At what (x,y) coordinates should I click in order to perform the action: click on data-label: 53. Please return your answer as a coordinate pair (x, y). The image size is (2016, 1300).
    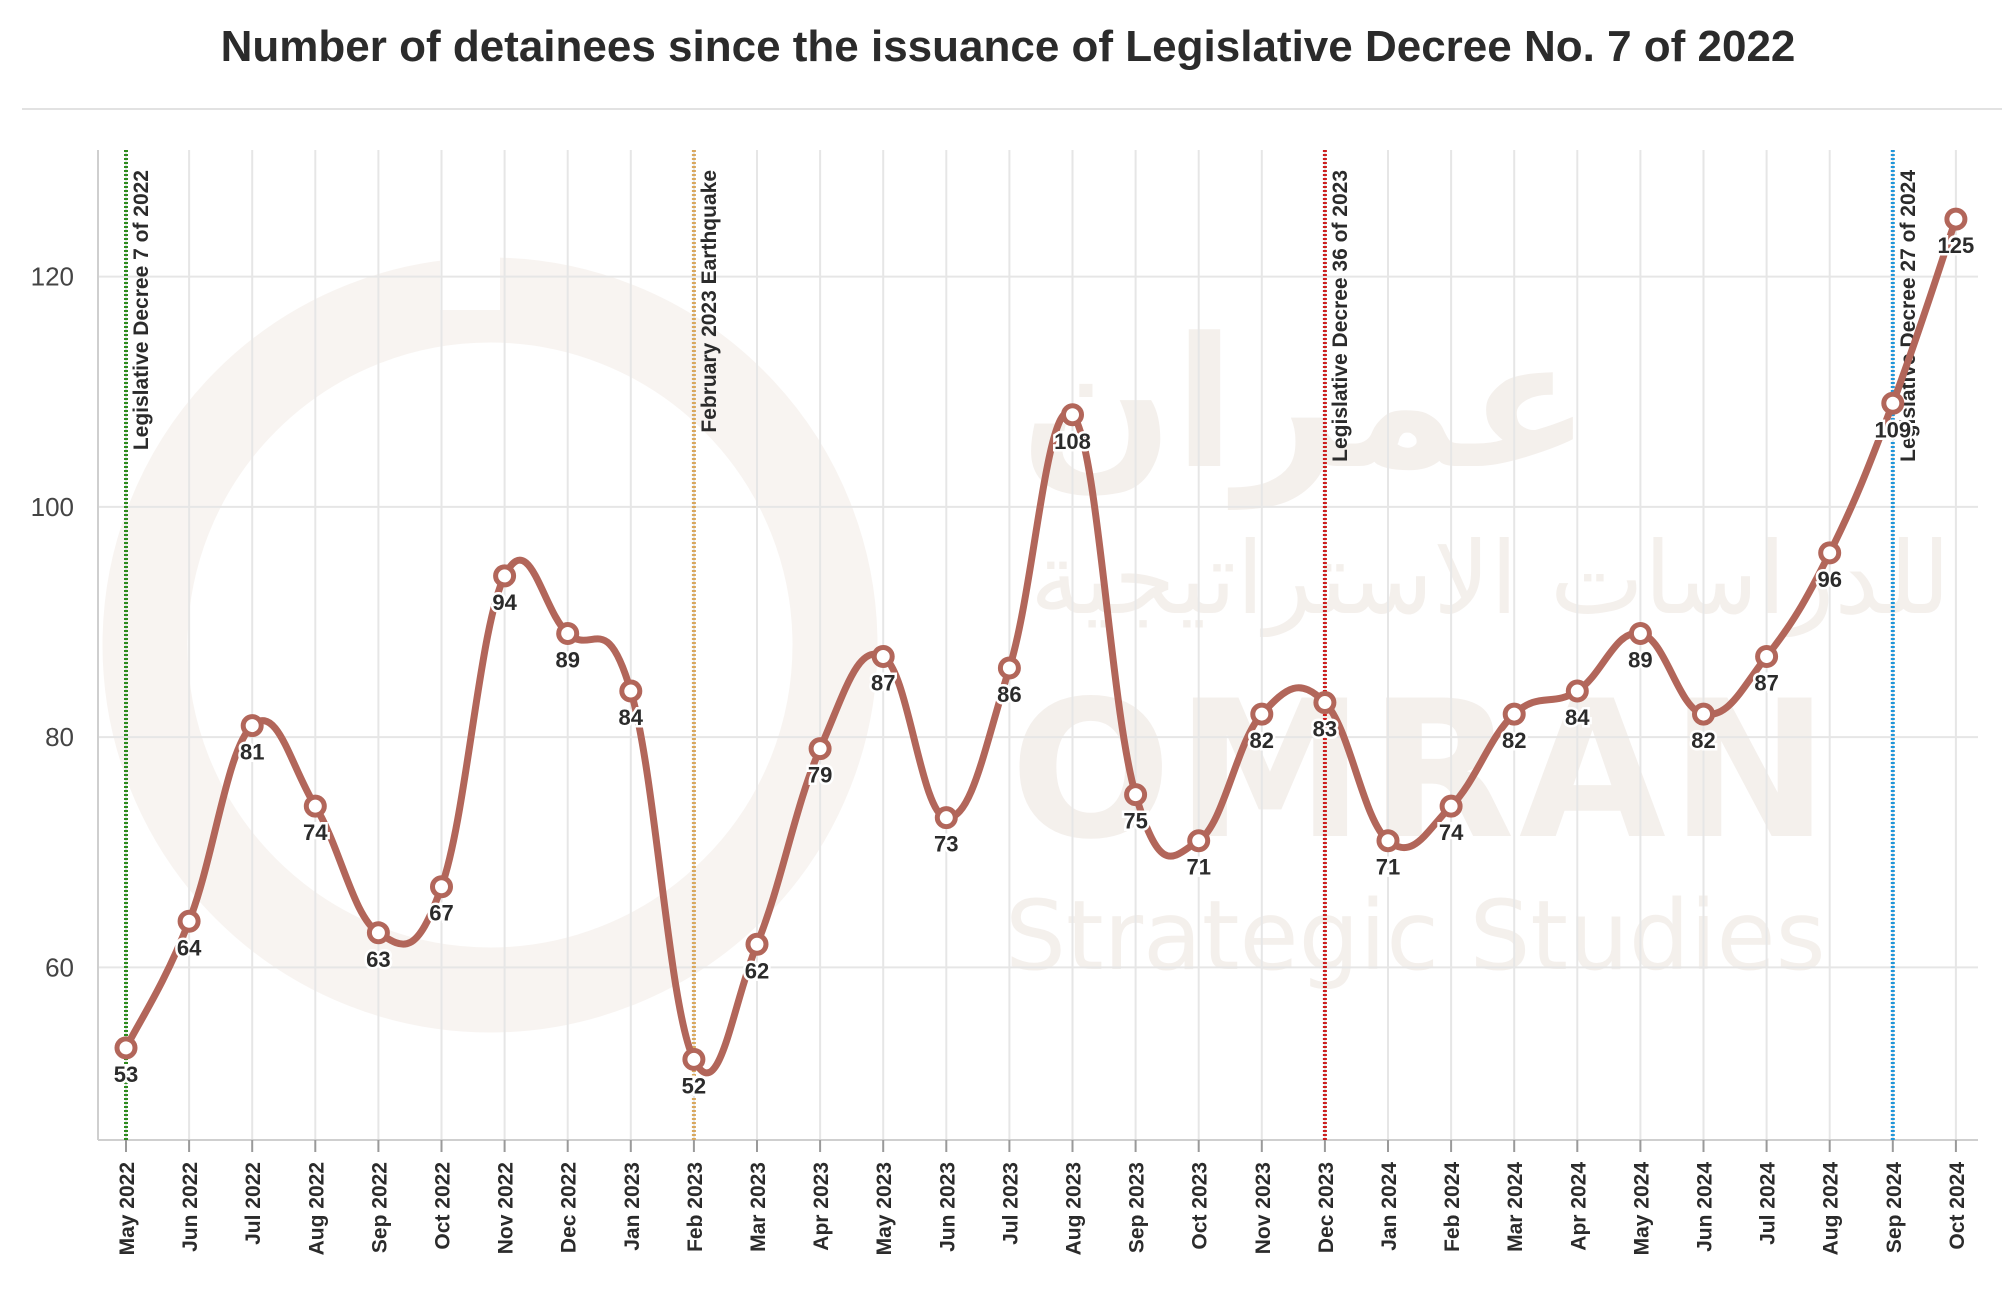
    Looking at the image, I should click on (126, 1074).